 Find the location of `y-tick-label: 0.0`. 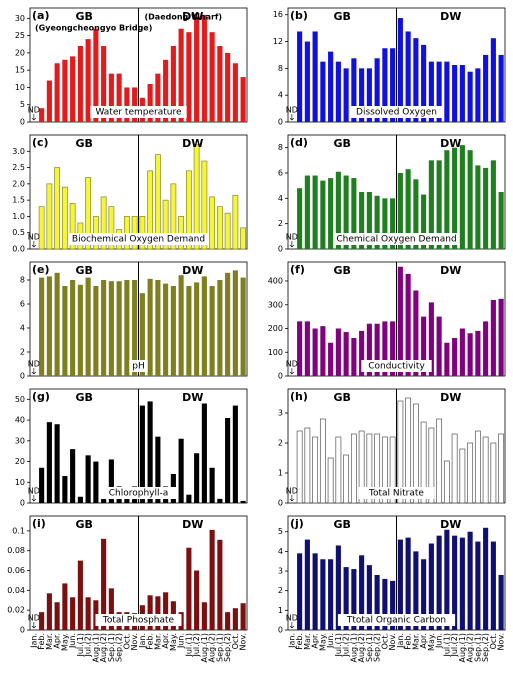

y-tick-label: 0.0 is located at coordinates (18, 249).